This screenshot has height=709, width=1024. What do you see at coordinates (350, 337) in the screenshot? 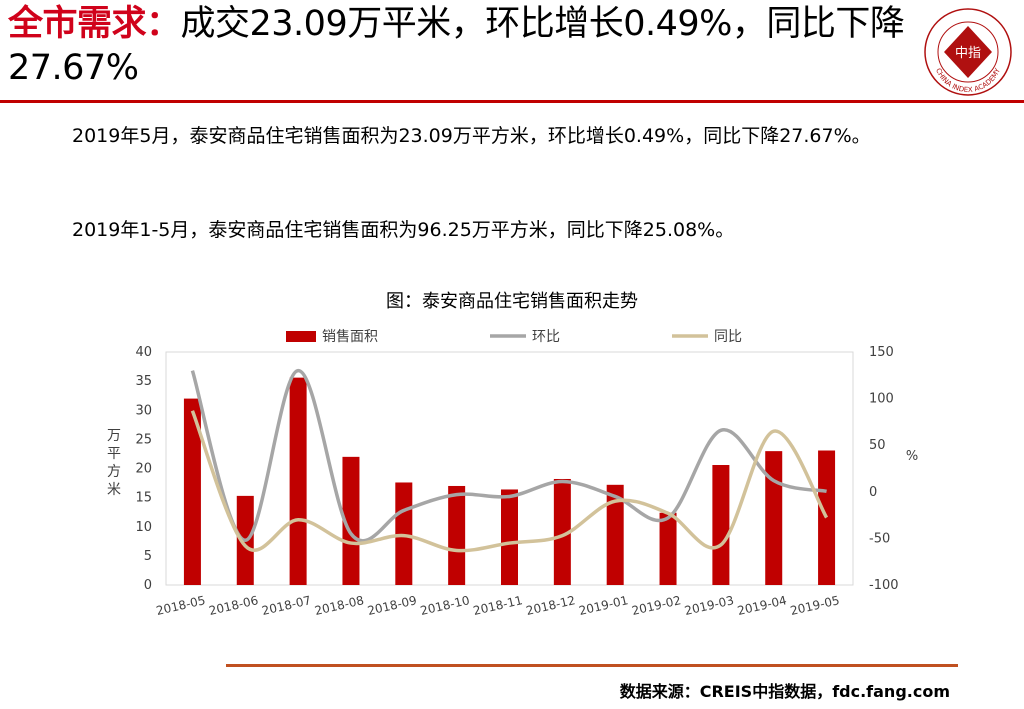
I see `legend-label: 销售面积` at bounding box center [350, 337].